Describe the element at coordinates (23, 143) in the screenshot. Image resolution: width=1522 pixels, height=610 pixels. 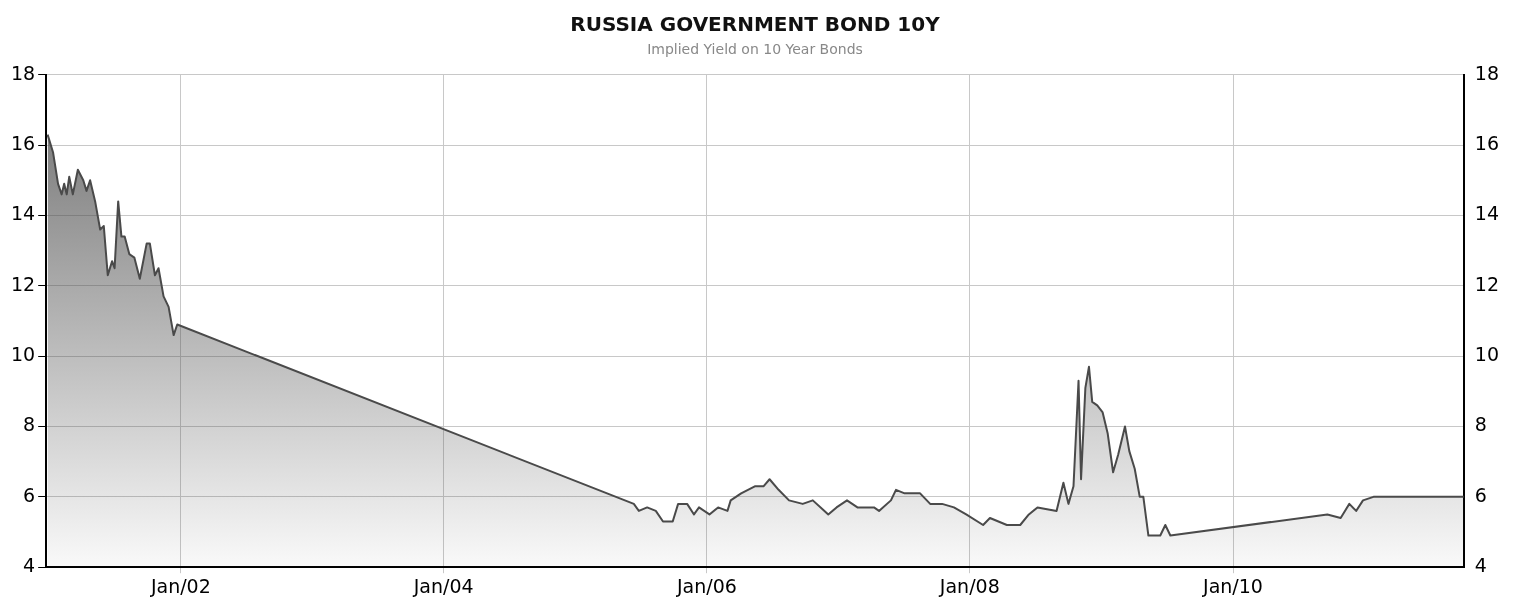
I see `y-tick-label: 16` at that location.